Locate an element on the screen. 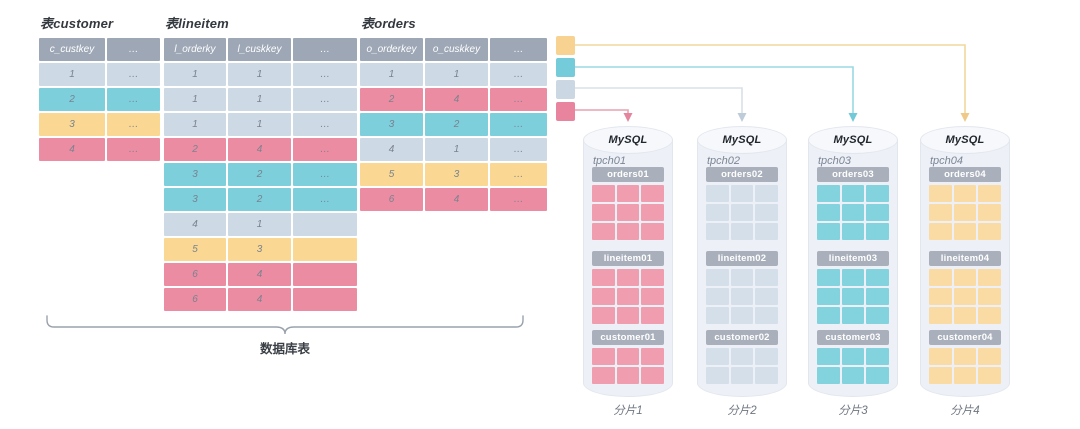 This screenshot has width=1080, height=429. table-cell: 2 is located at coordinates (391, 99).